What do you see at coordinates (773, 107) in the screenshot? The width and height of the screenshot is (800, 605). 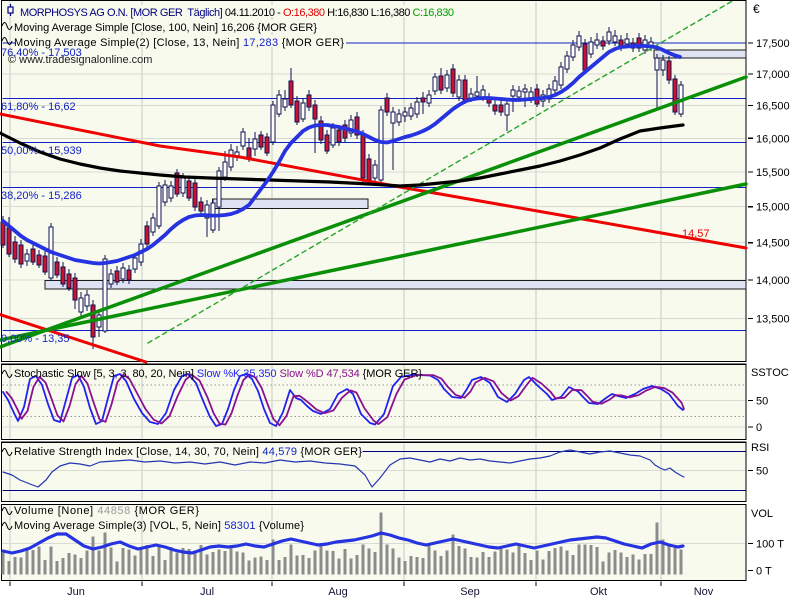 I see `svg-text: 16,500` at bounding box center [773, 107].